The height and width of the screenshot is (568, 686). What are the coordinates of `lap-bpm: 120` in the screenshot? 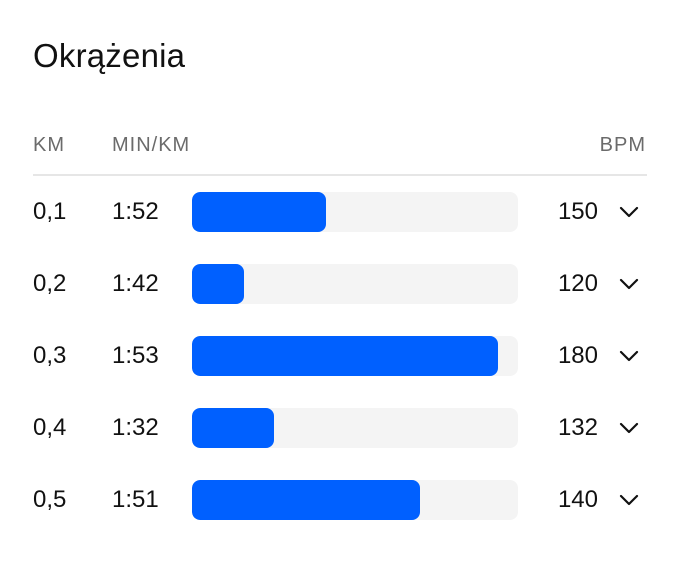 It's located at (577, 283).